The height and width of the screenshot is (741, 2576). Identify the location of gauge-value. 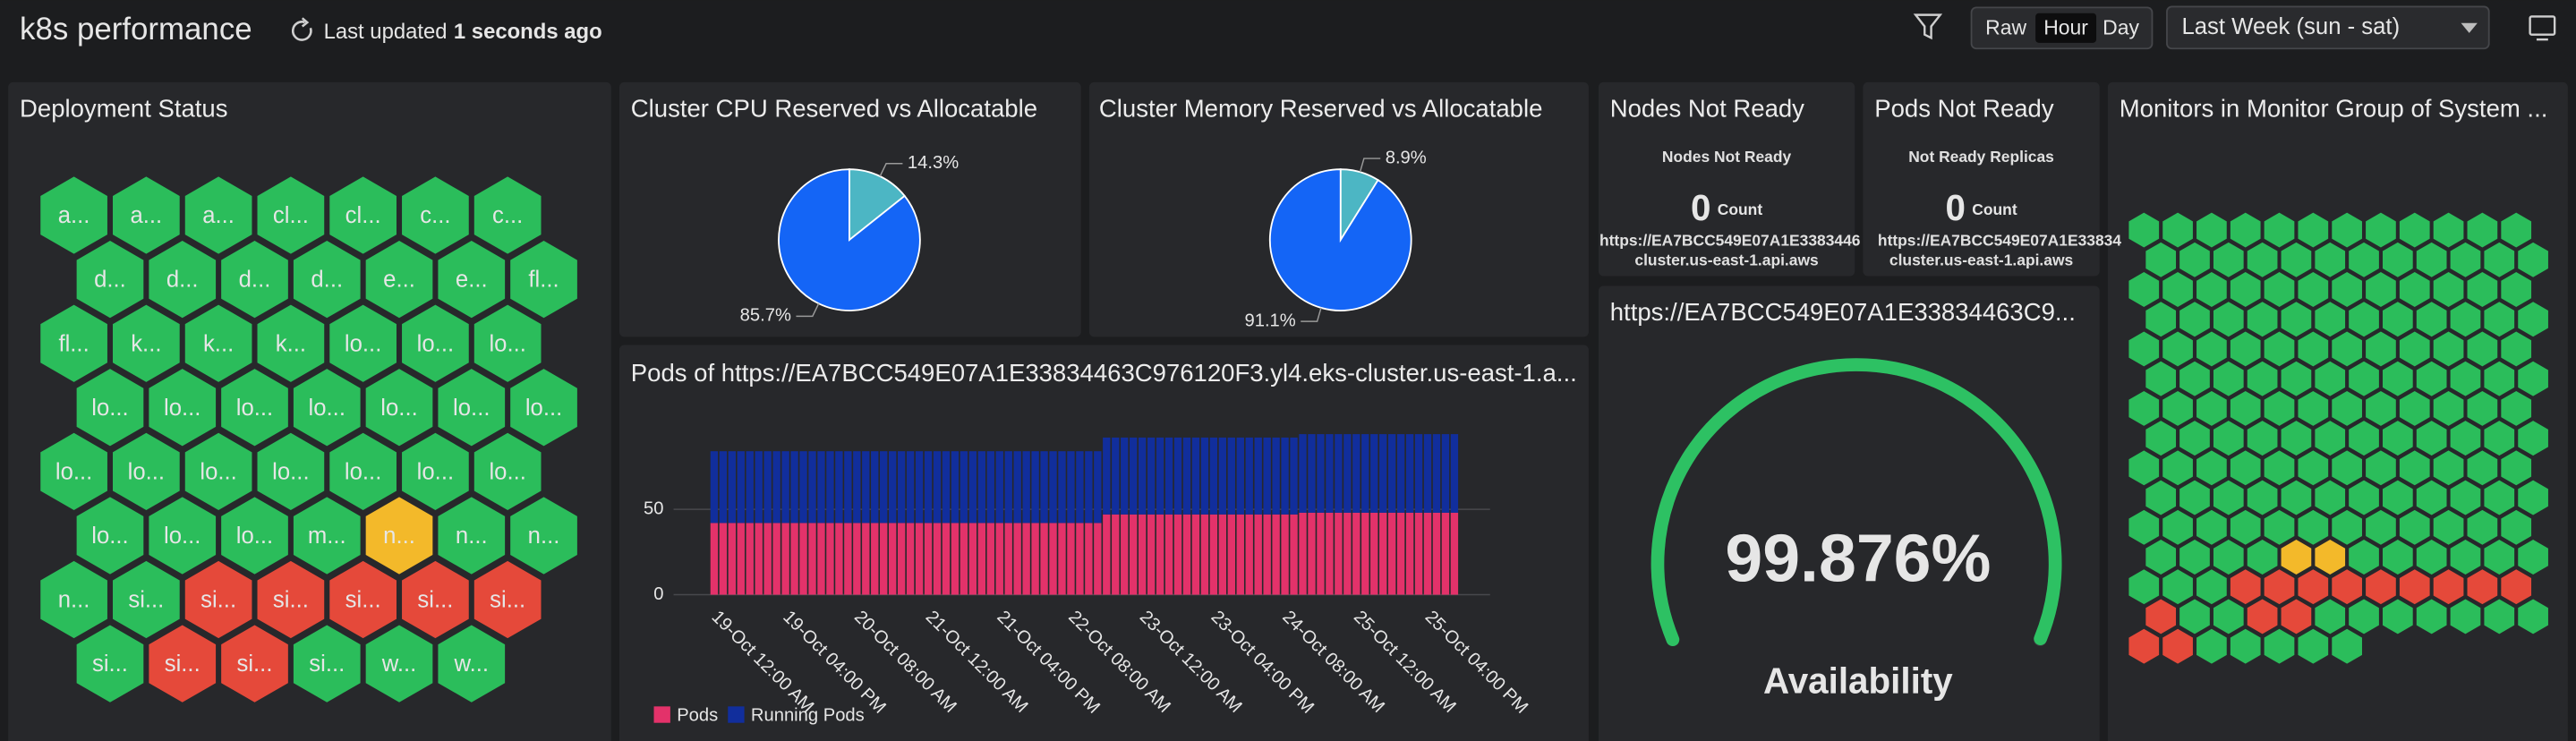
(1856, 502).